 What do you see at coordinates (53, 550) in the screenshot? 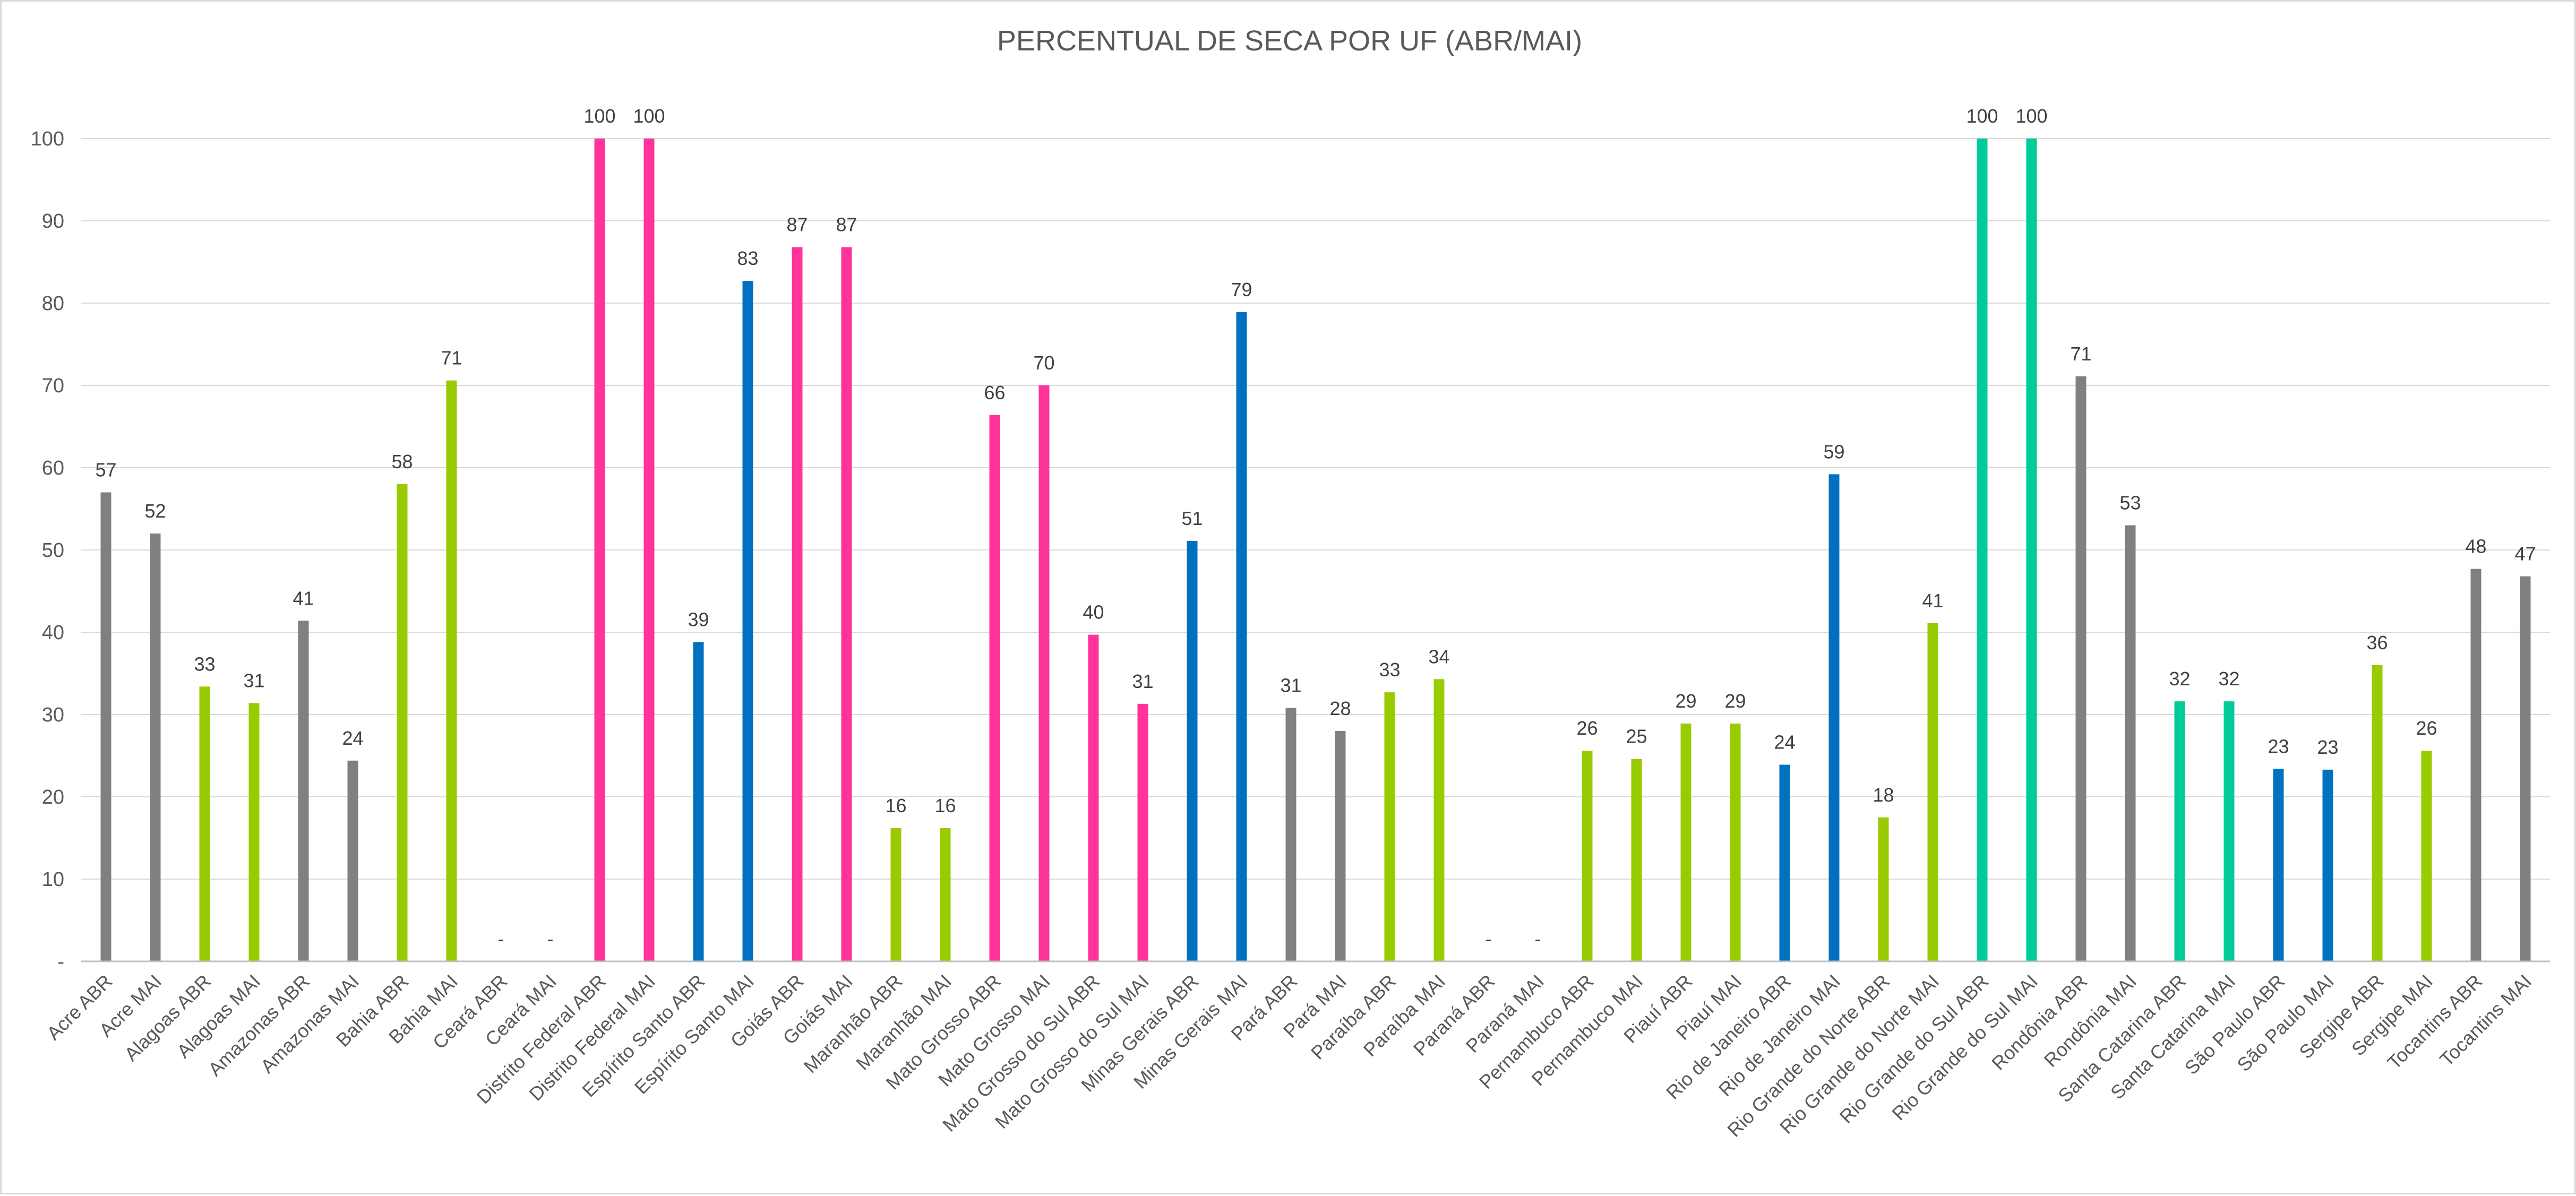
I see `y-tick-label: 50` at bounding box center [53, 550].